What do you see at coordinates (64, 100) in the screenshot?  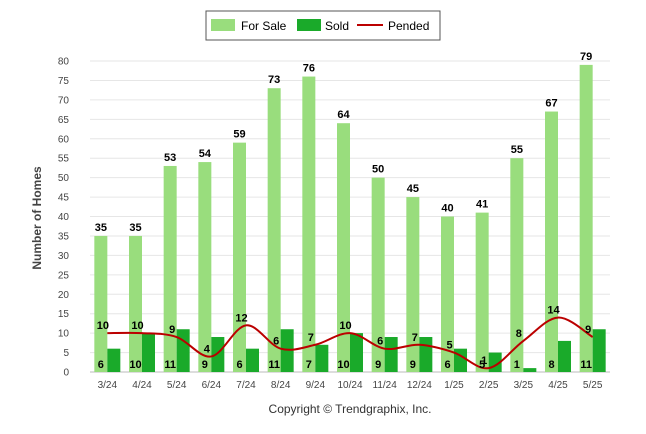 I see `y-tick-label: 70` at bounding box center [64, 100].